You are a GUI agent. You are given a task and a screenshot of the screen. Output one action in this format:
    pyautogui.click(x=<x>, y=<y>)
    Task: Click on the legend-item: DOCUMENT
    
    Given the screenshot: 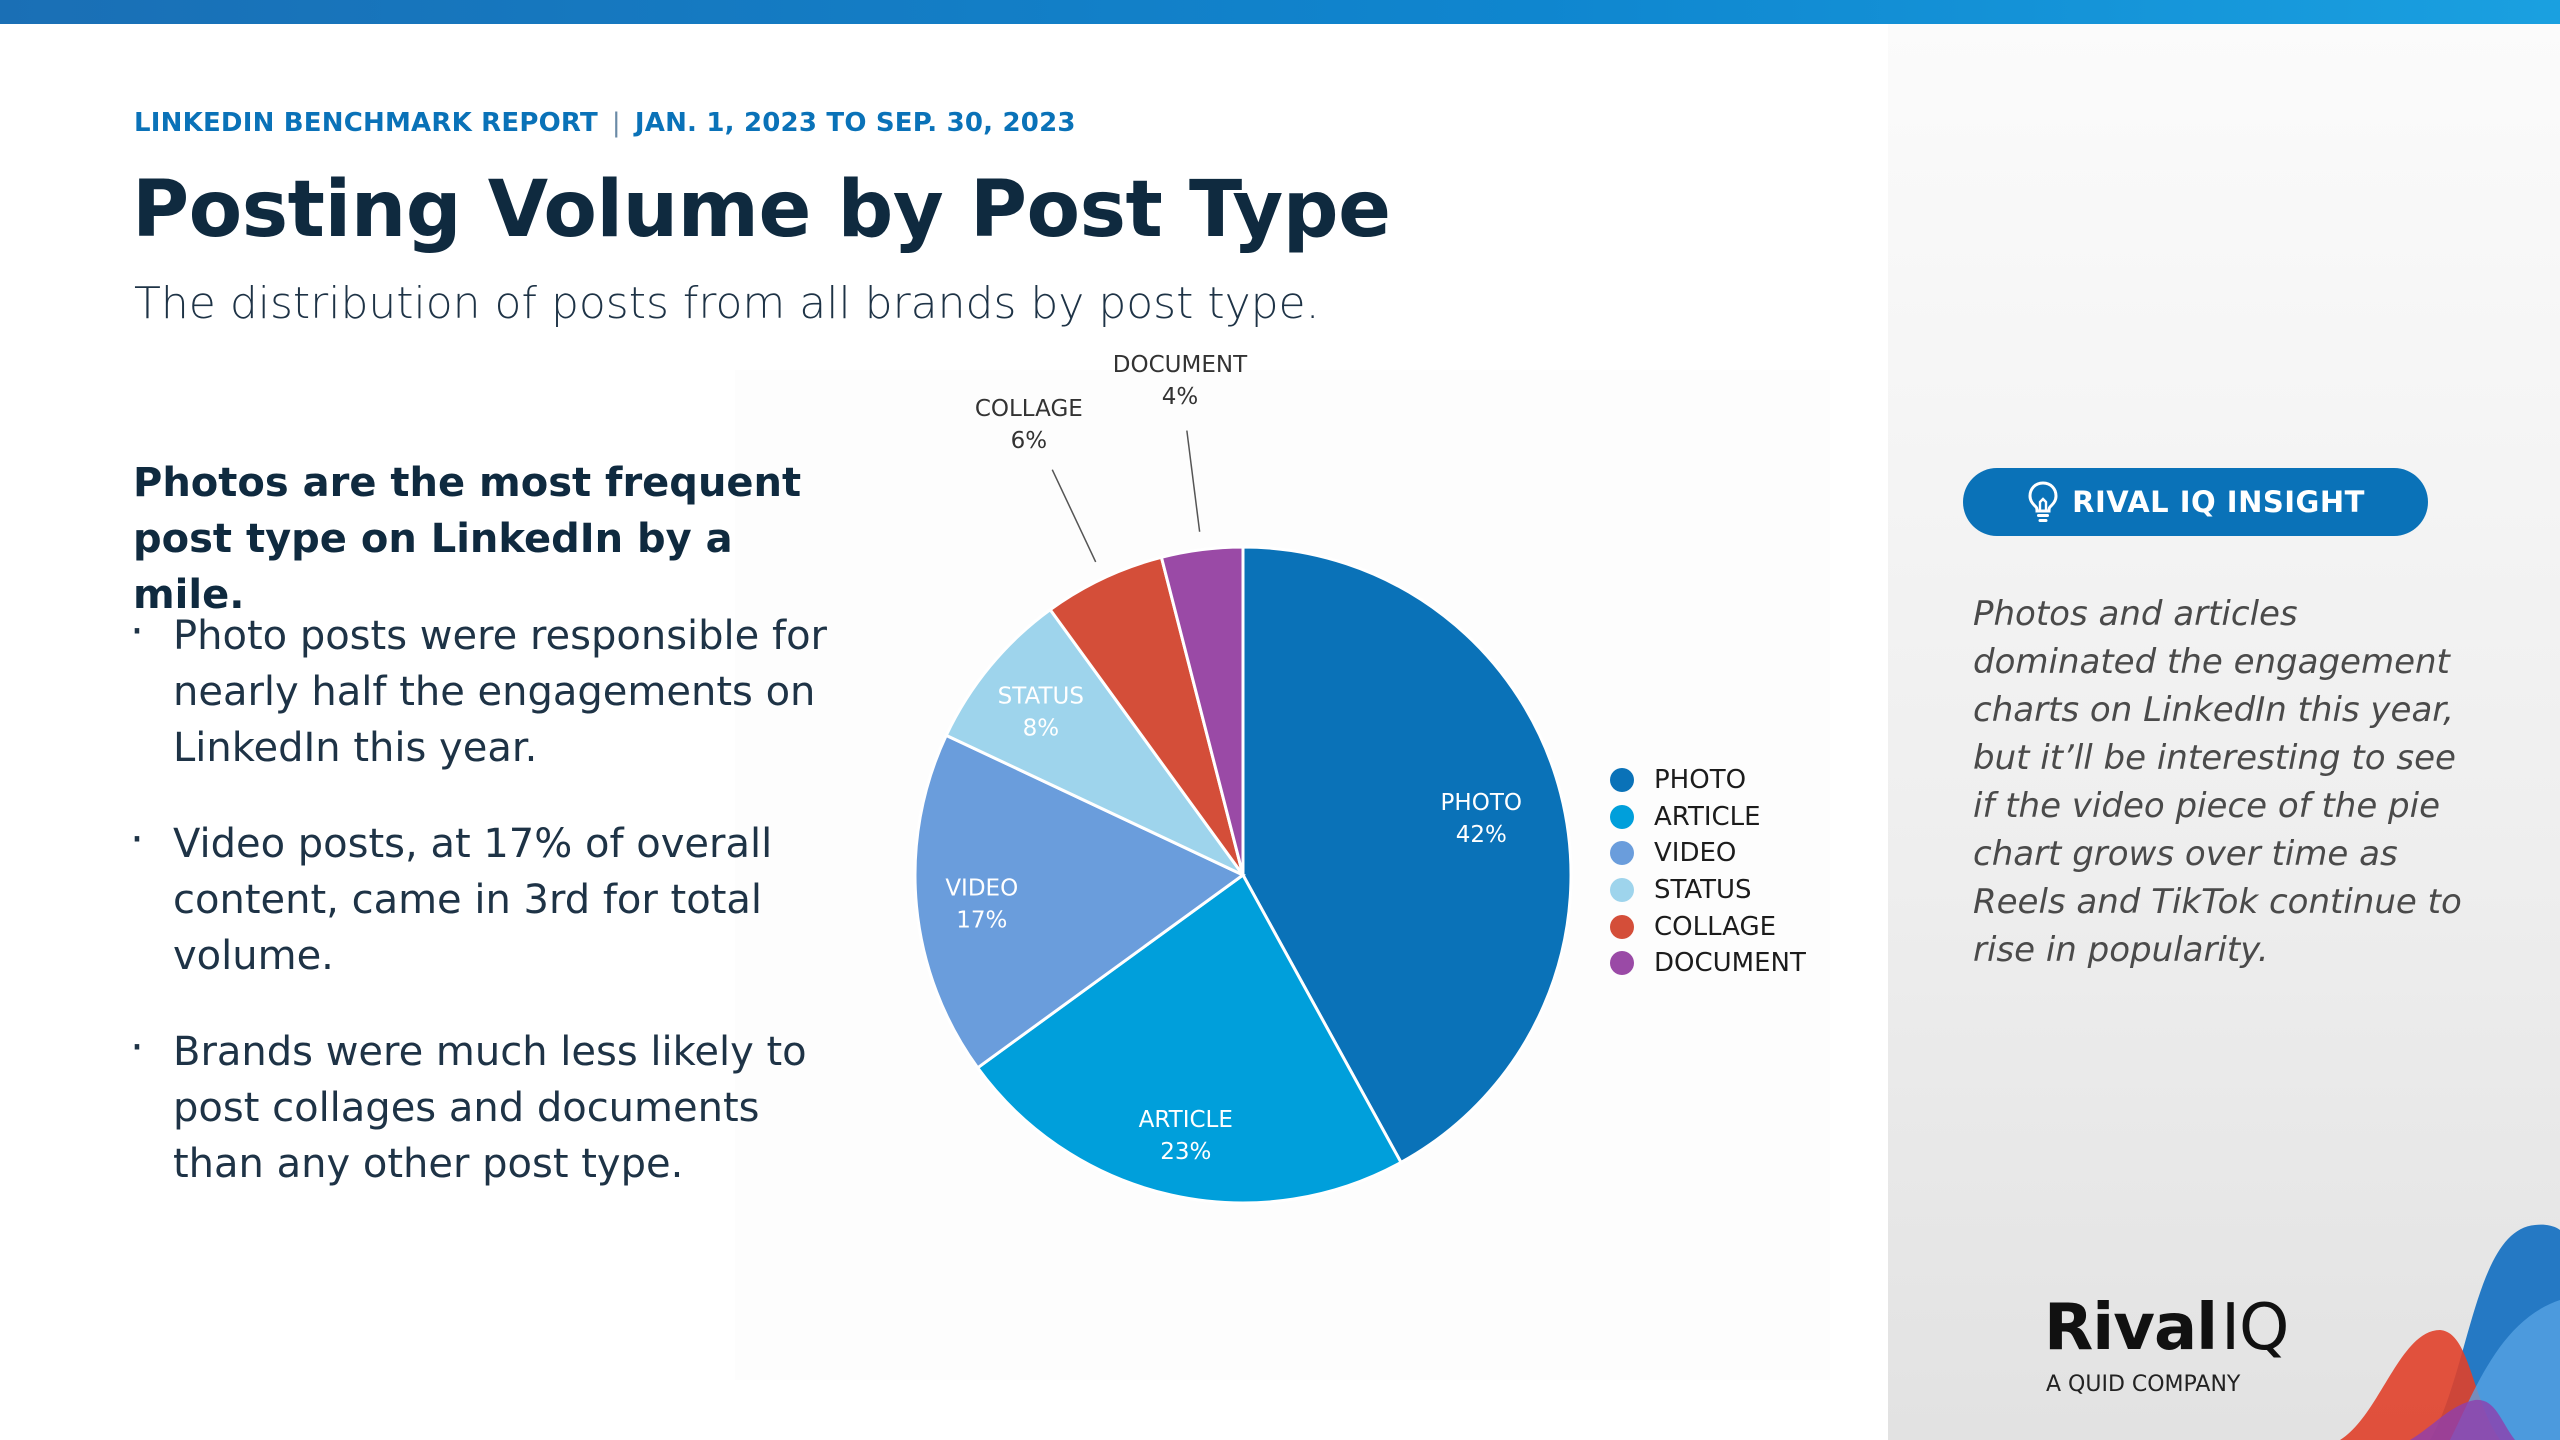 What is the action you would take?
    pyautogui.click(x=1708, y=963)
    